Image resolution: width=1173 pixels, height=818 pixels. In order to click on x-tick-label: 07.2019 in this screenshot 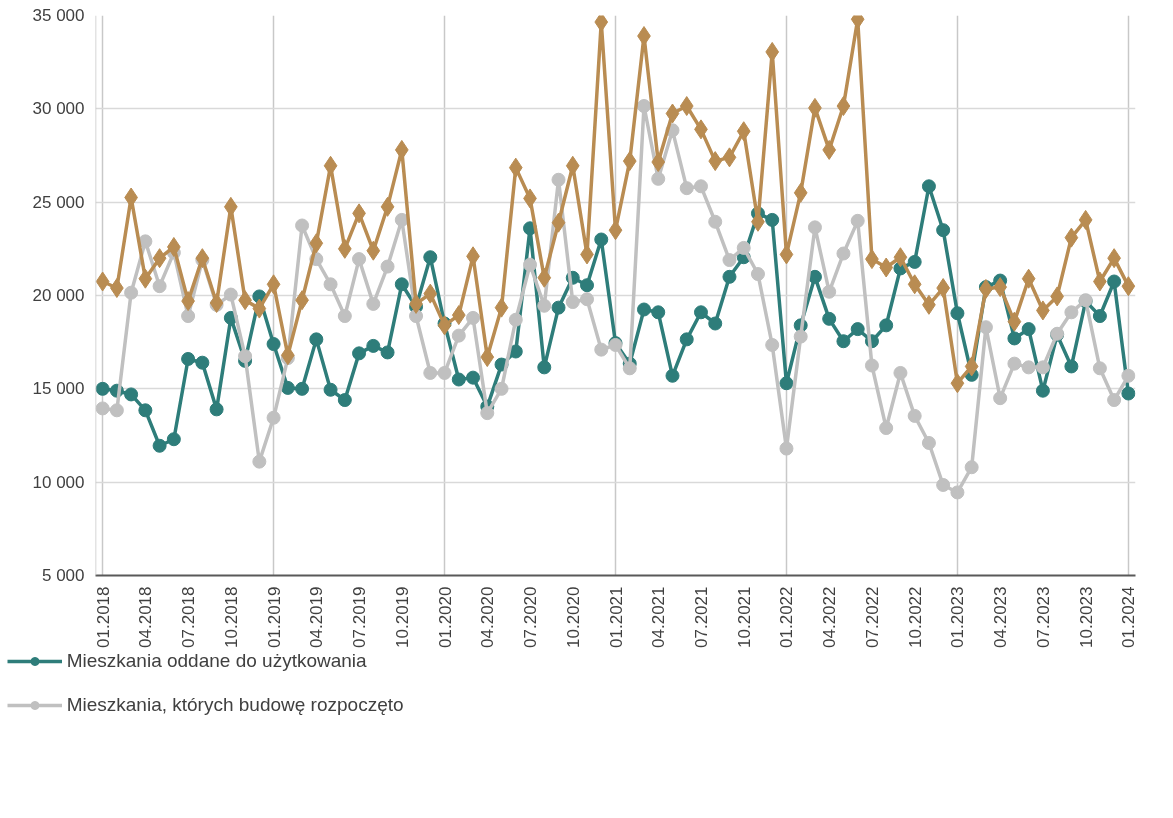, I will do `click(360, 617)`.